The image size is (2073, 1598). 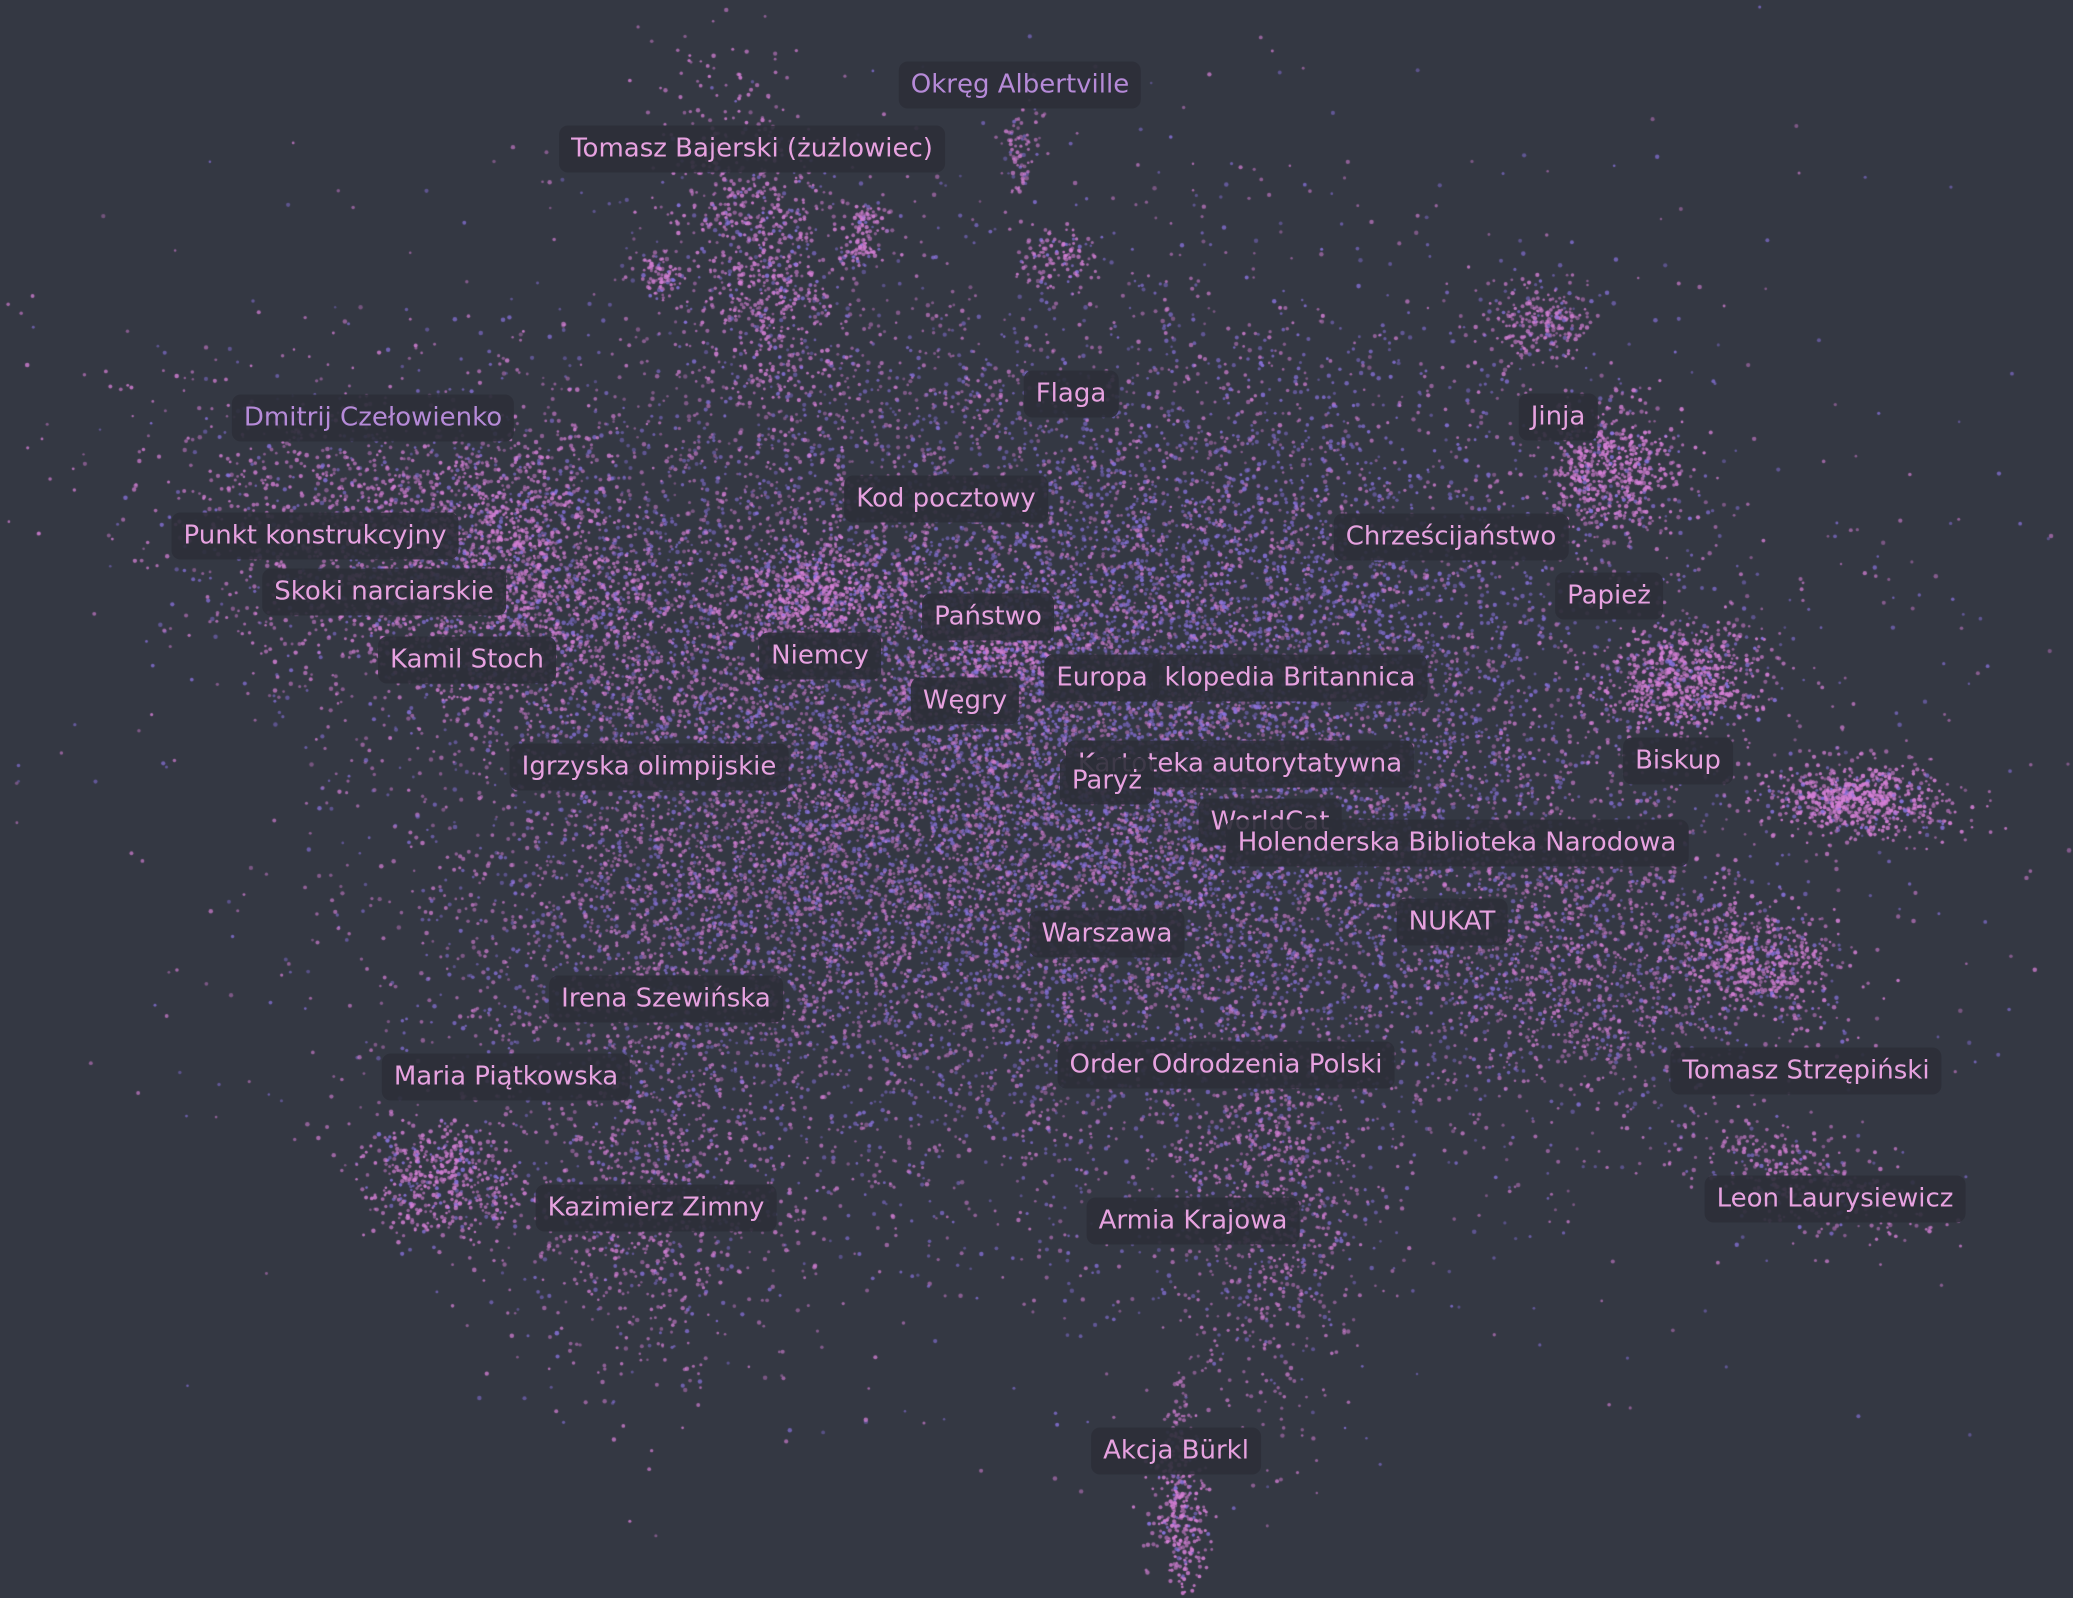 I want to click on map-label-kod-pocztowy: Kod pocztowy, so click(x=946, y=499).